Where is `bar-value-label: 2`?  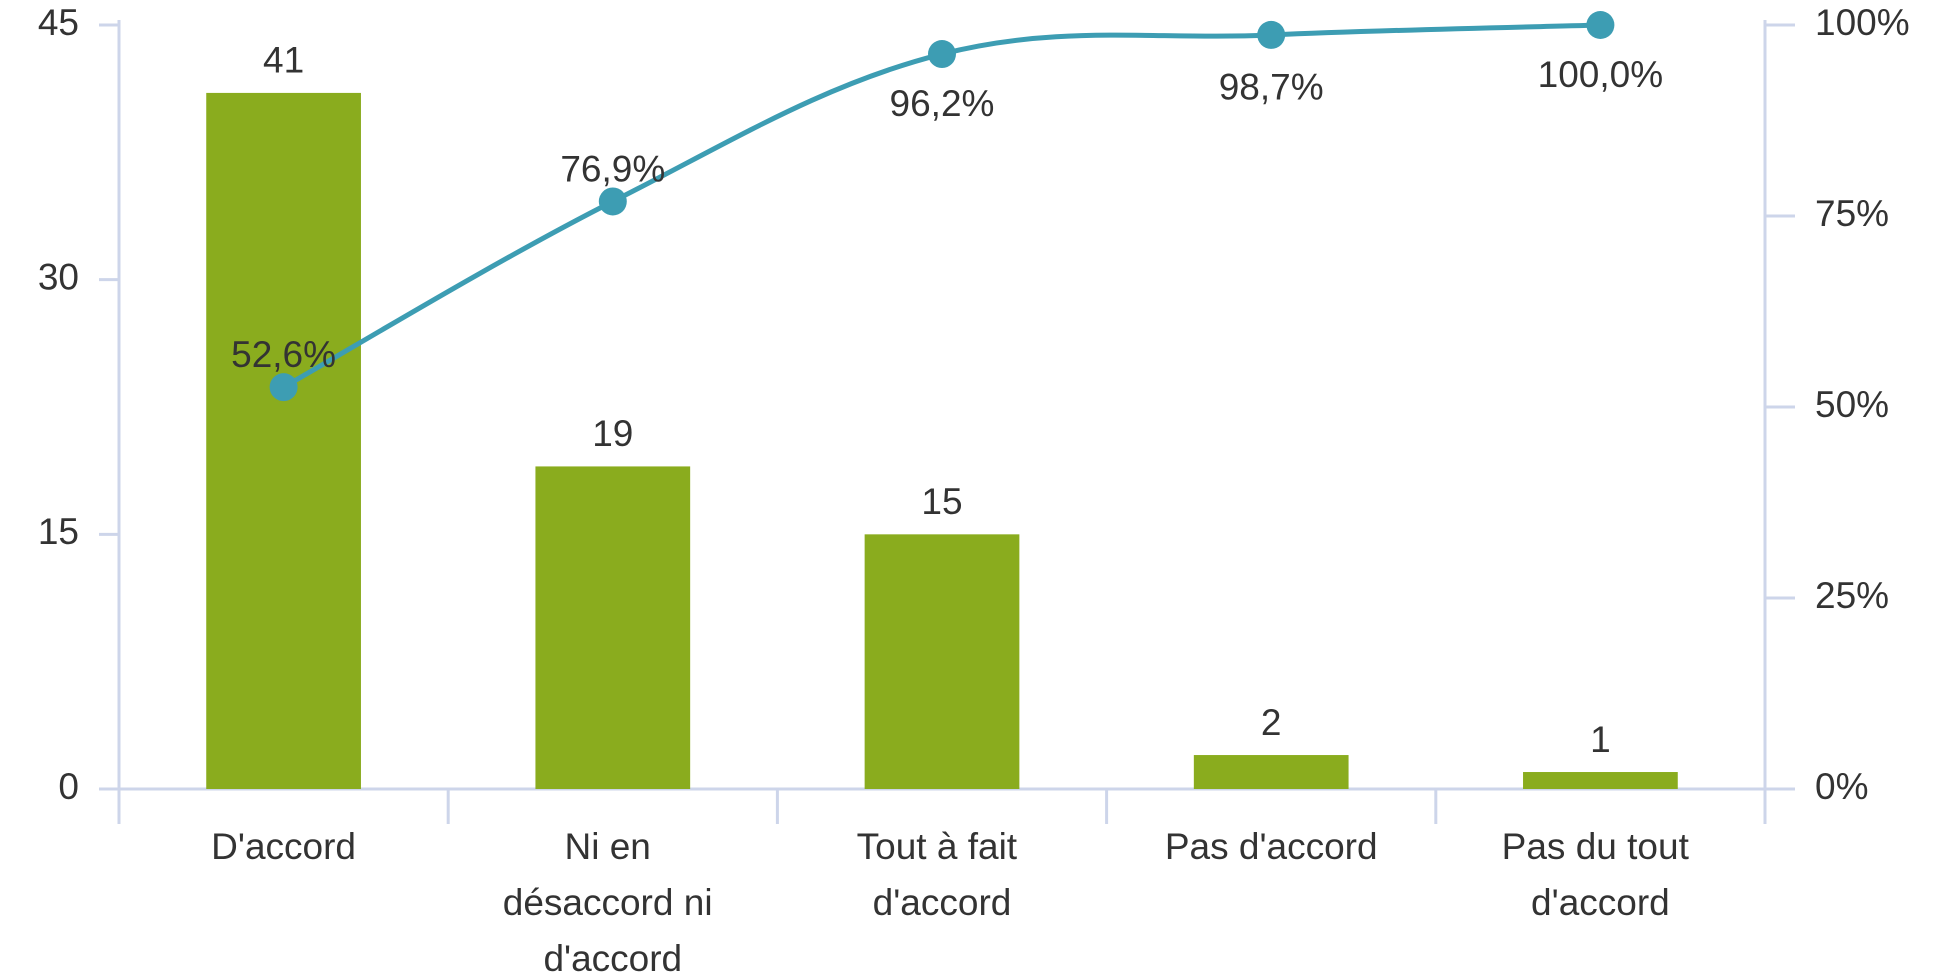
bar-value-label: 2 is located at coordinates (1271, 722).